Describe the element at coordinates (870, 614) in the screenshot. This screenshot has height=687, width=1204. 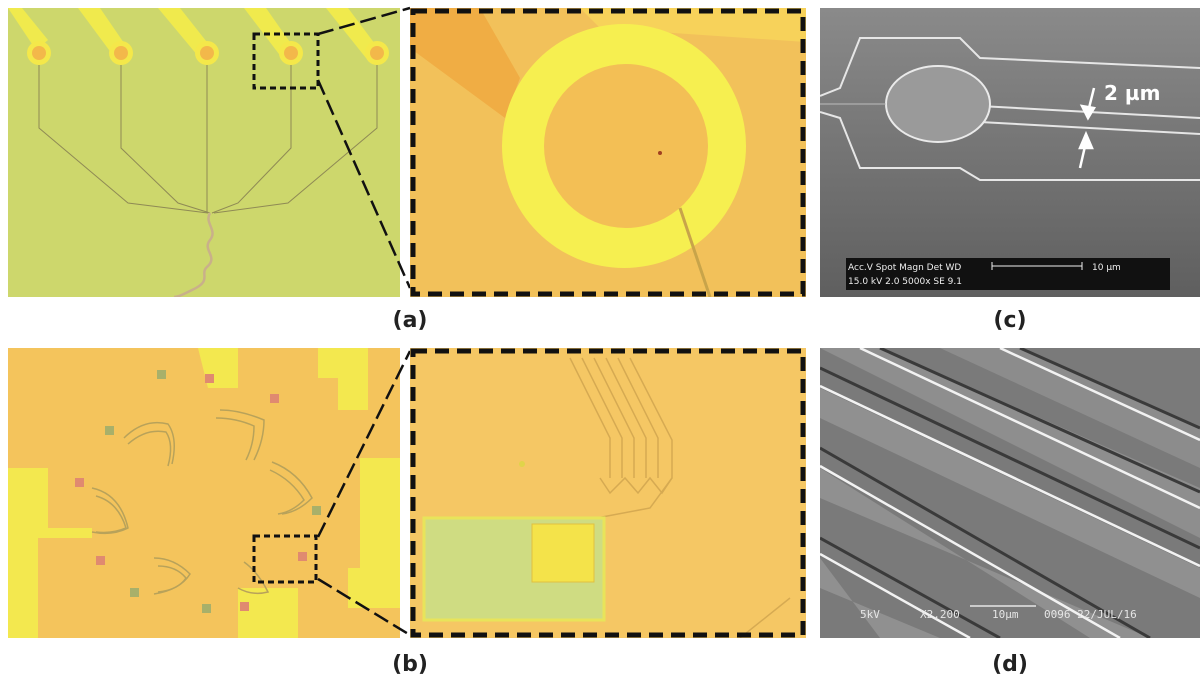
I see `sem-d-voltage: 5kV` at that location.